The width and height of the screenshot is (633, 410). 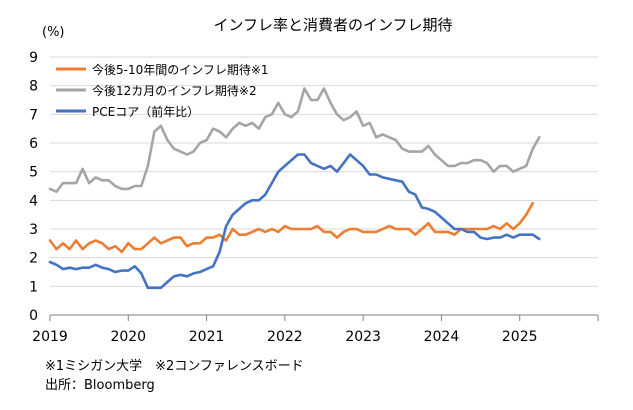 I want to click on x-tick-label: 2025, so click(x=520, y=337).